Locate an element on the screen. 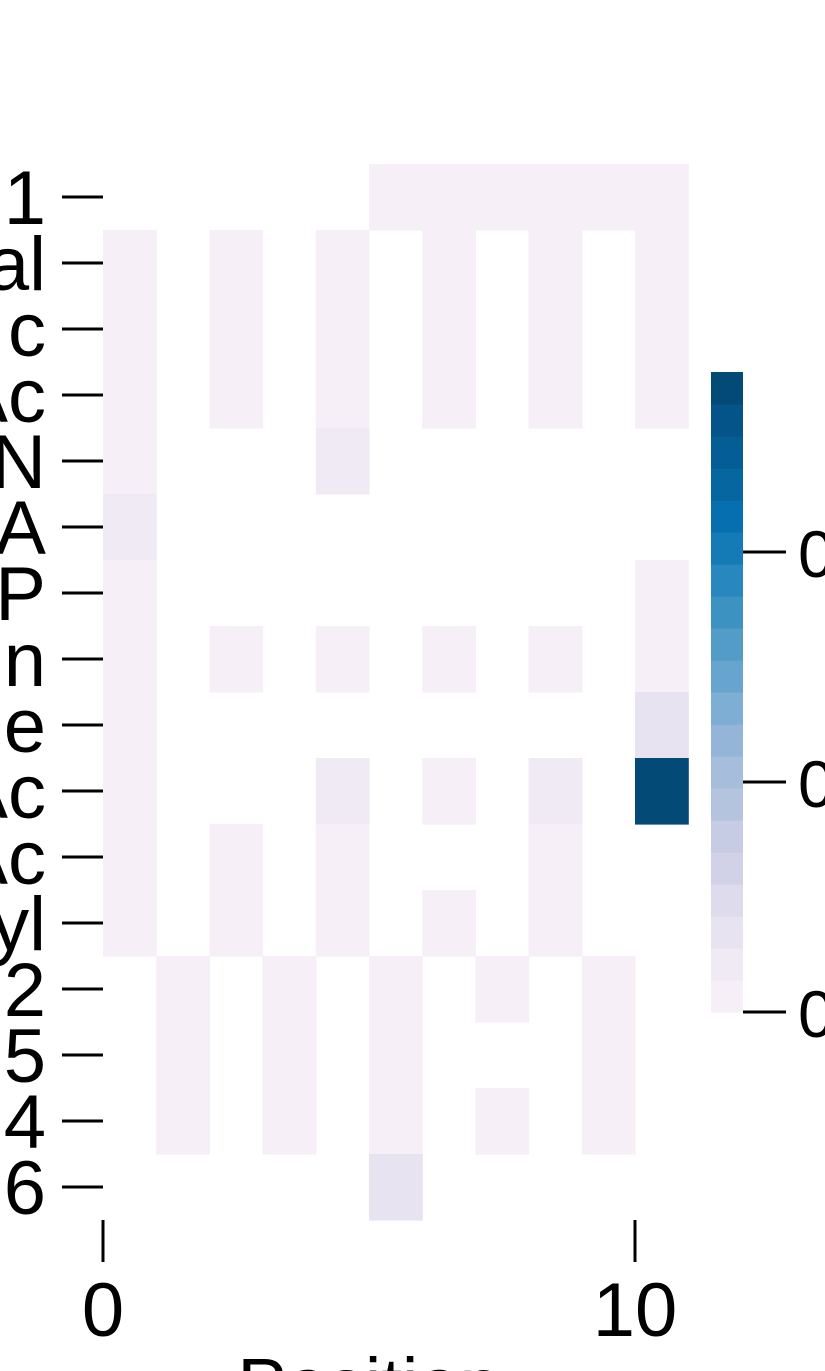  x-tick-label: 10 is located at coordinates (635, 1310).